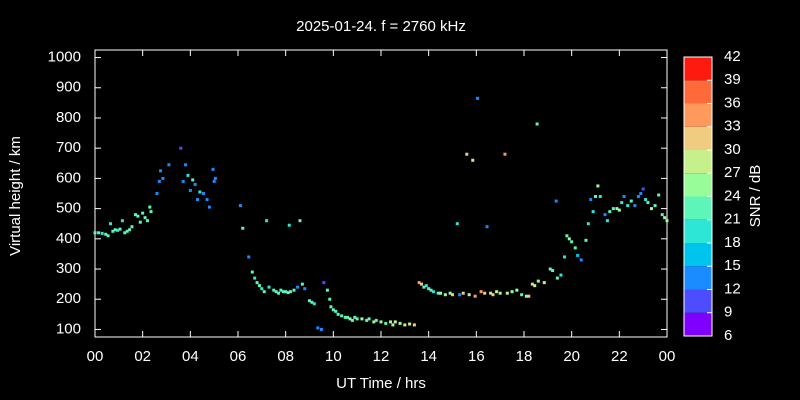 Image resolution: width=800 pixels, height=400 pixels. Describe the element at coordinates (755, 196) in the screenshot. I see `colorbar-label: SNR / dB` at that location.